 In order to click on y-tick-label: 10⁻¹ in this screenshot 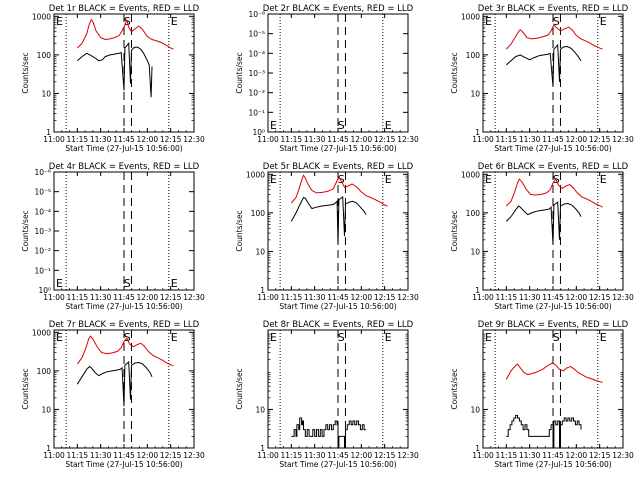, I will do `click(256, 112)`.